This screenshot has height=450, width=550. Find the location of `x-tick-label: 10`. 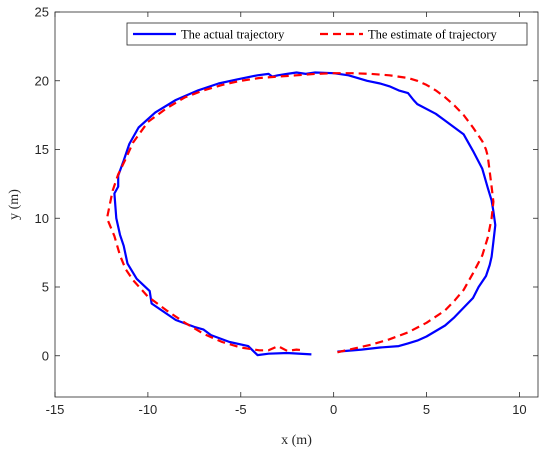

x-tick-label: 10 is located at coordinates (519, 409).